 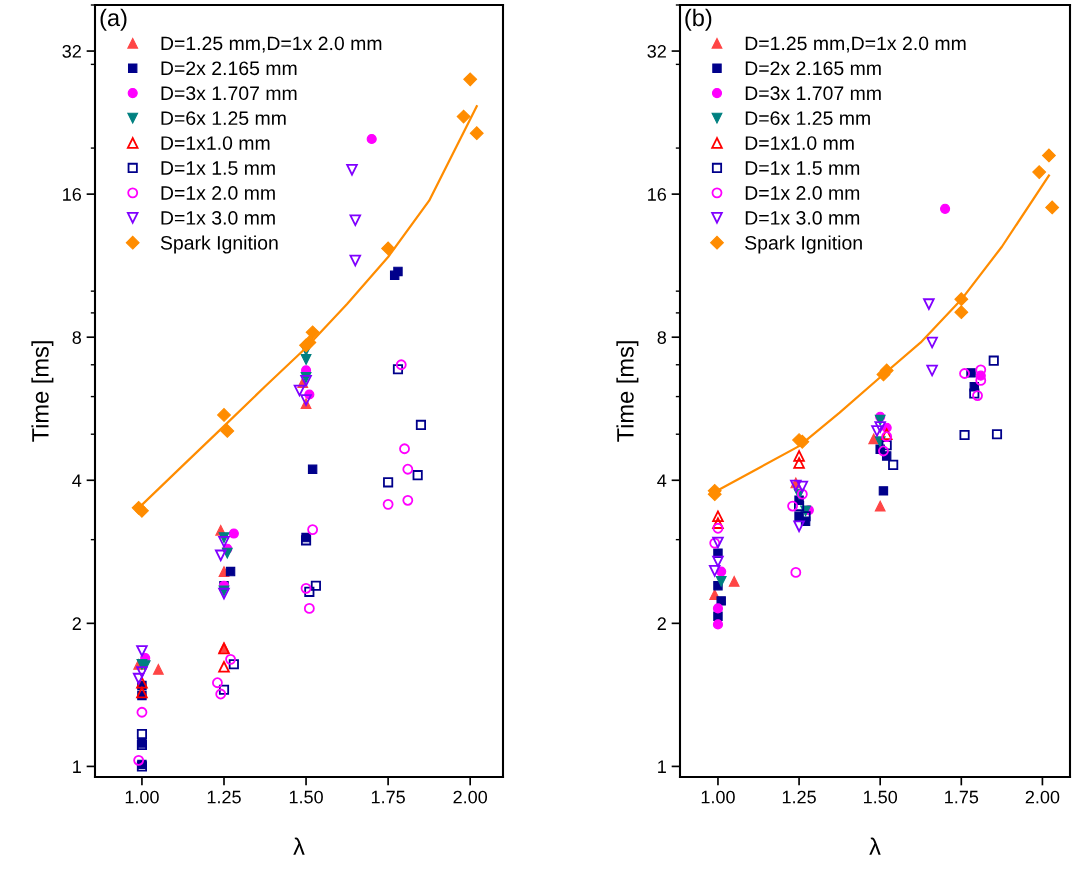 What do you see at coordinates (113, 19) in the screenshot?
I see `chart-title: (a)` at bounding box center [113, 19].